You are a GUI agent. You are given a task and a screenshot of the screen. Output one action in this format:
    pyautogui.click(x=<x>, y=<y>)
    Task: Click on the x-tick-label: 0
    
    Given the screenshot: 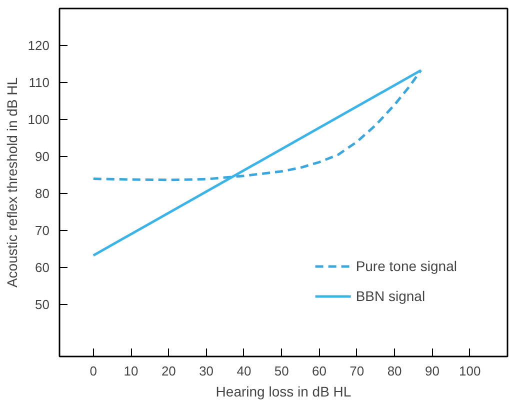 What is the action you would take?
    pyautogui.click(x=93, y=371)
    